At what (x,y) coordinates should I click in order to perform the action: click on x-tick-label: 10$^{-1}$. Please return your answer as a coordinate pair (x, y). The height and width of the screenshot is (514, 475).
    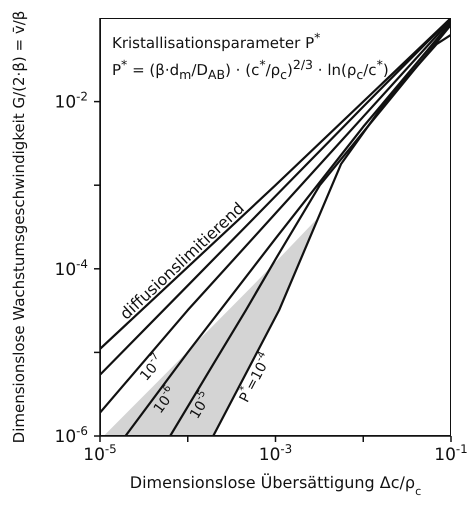
    Looking at the image, I should click on (451, 453).